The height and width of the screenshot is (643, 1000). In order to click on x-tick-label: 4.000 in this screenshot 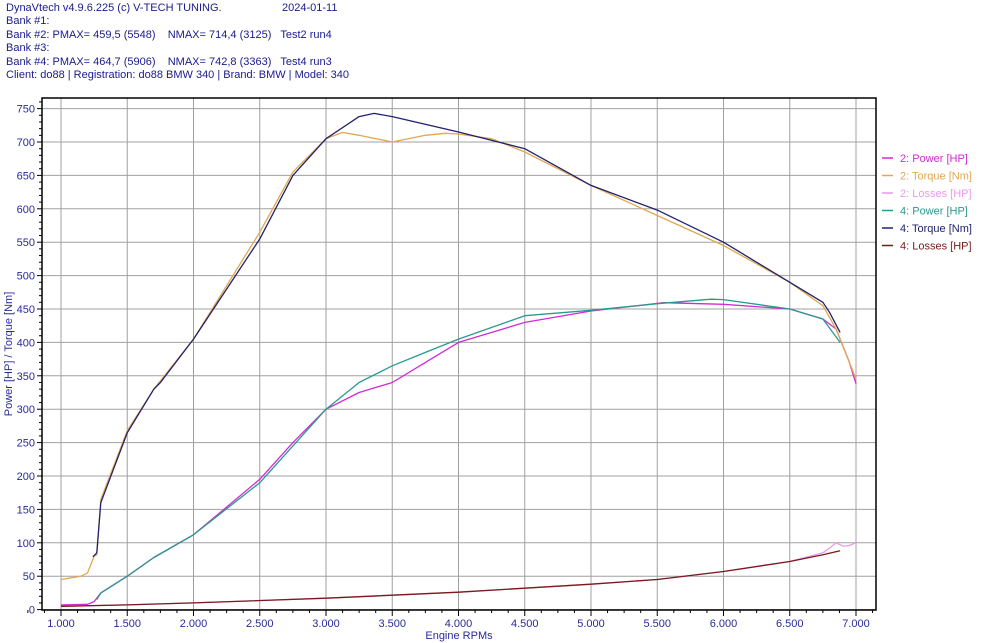, I will do `click(459, 624)`.